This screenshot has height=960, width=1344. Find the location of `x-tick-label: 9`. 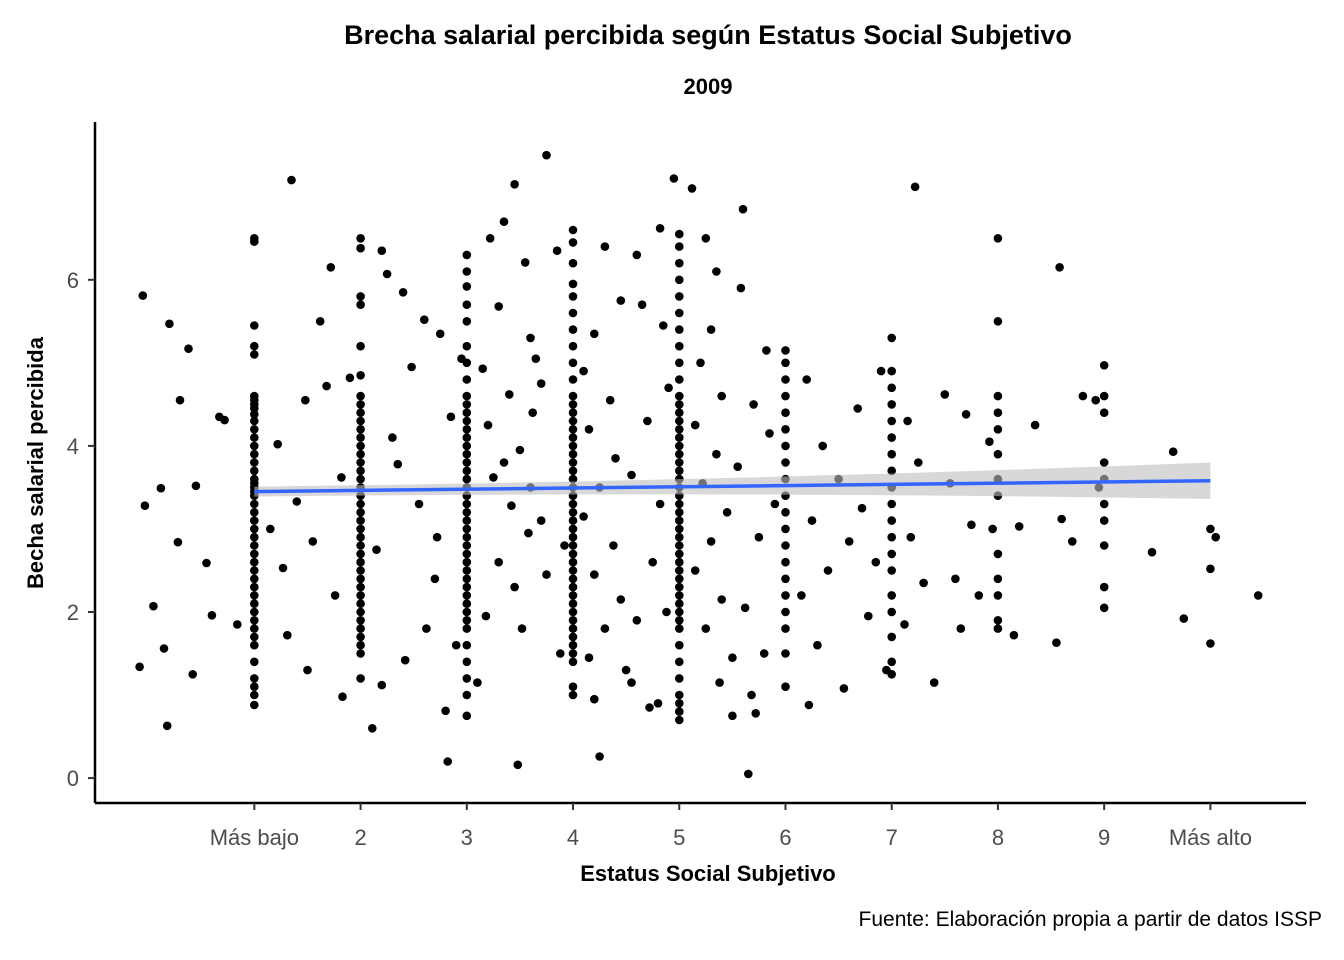

x-tick-label: 9 is located at coordinates (1104, 837).